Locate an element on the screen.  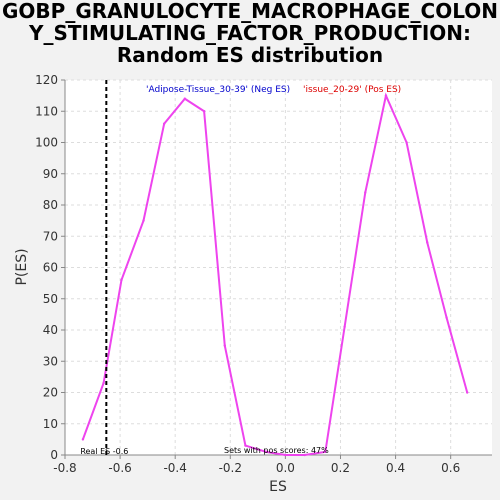
x-tick-label: 0.0 is located at coordinates (285, 468).